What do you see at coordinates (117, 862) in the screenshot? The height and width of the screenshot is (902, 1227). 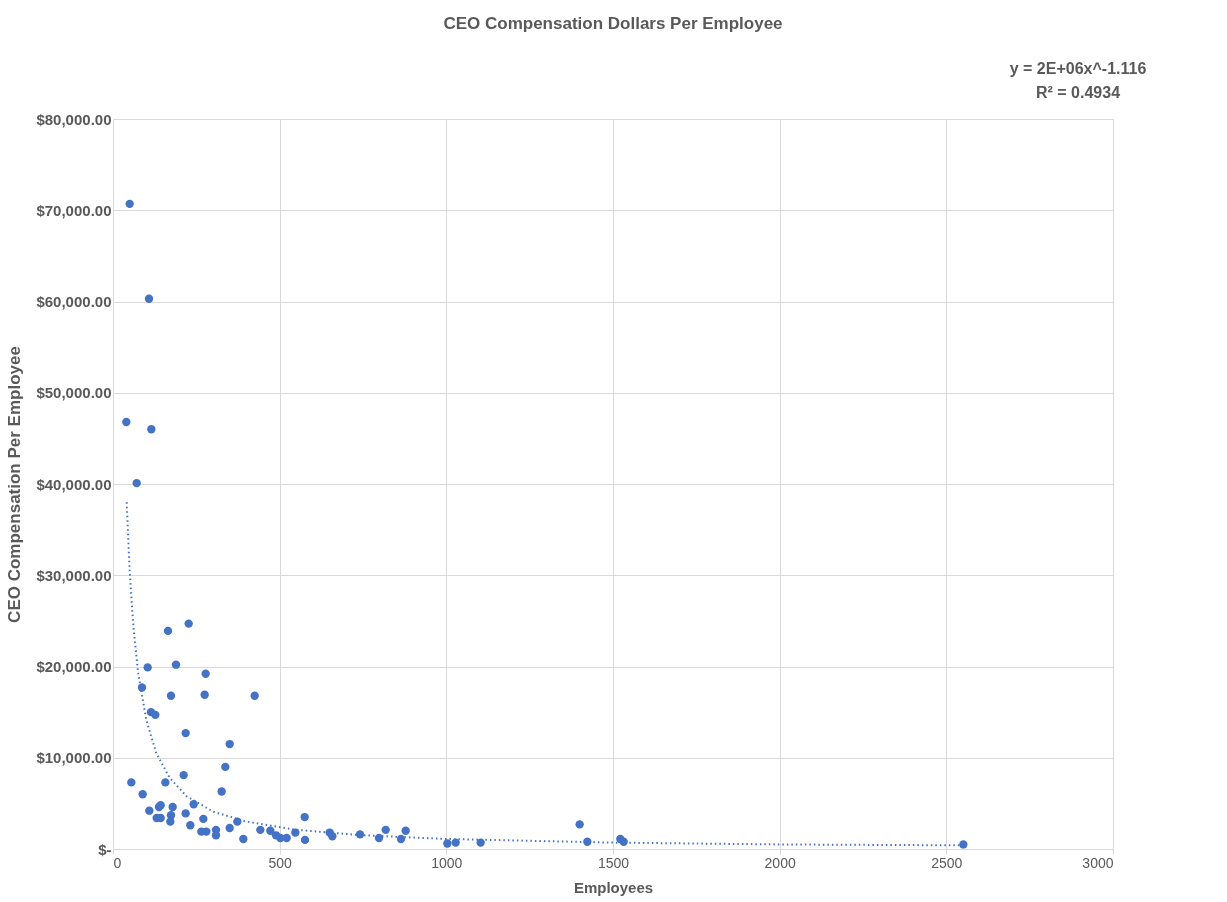 I see `x-tick-label: 0` at bounding box center [117, 862].